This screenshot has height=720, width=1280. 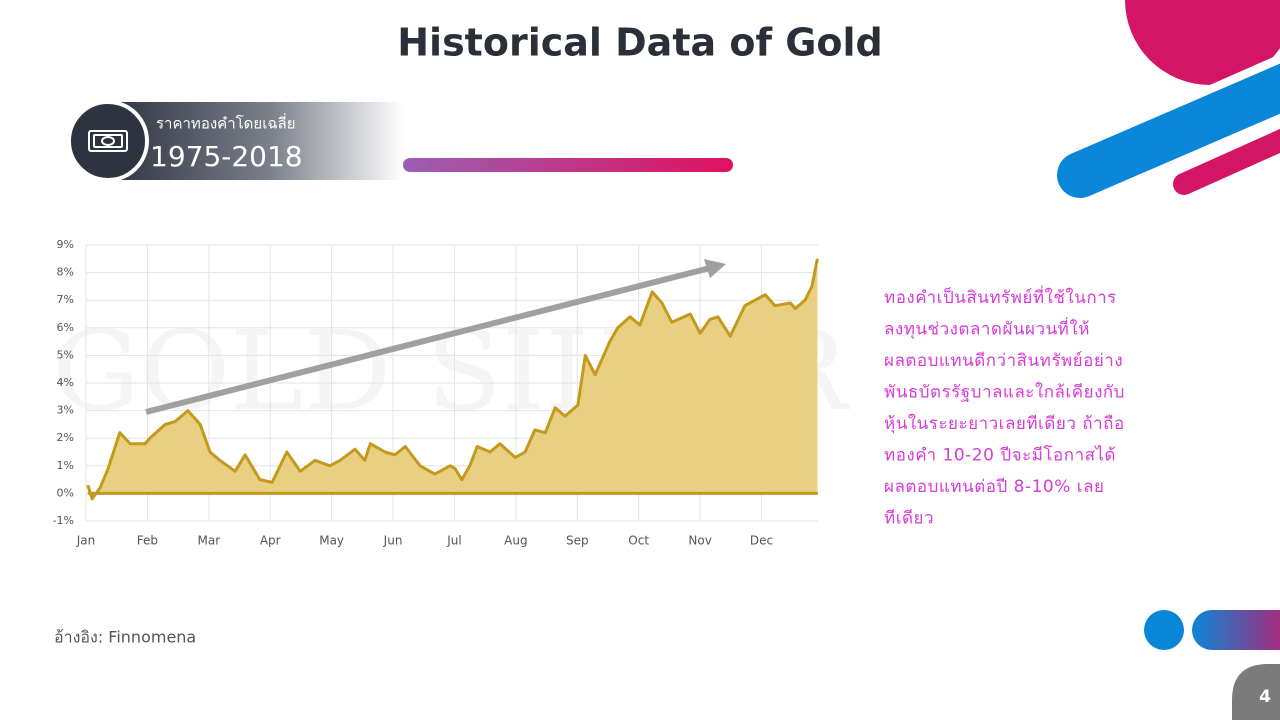 What do you see at coordinates (65, 437) in the screenshot?
I see `y-tick-label: 2%` at bounding box center [65, 437].